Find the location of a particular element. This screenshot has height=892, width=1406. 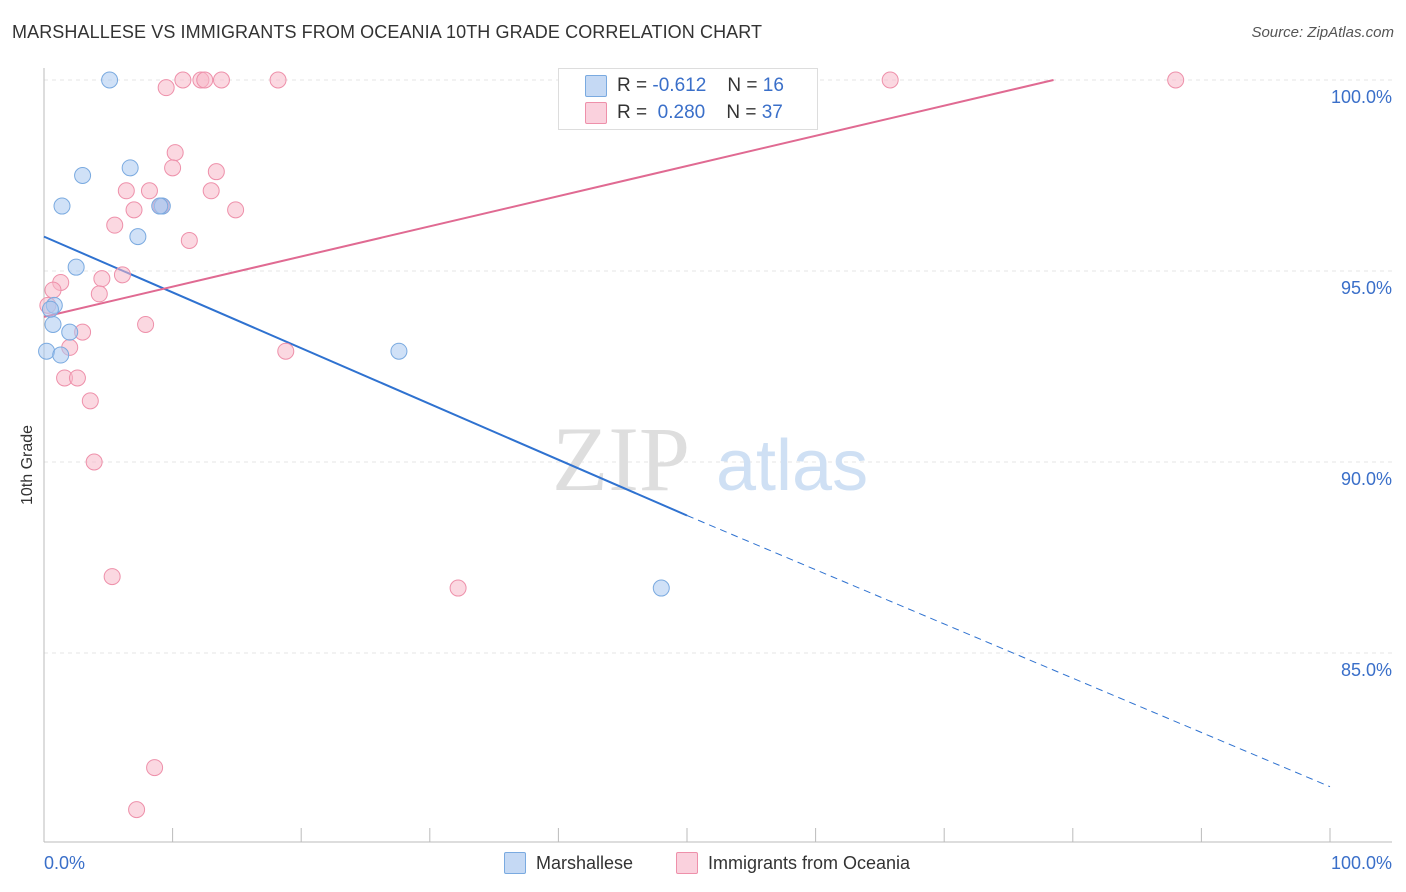

x-tick-label: 100.0% is located at coordinates (1361, 863).